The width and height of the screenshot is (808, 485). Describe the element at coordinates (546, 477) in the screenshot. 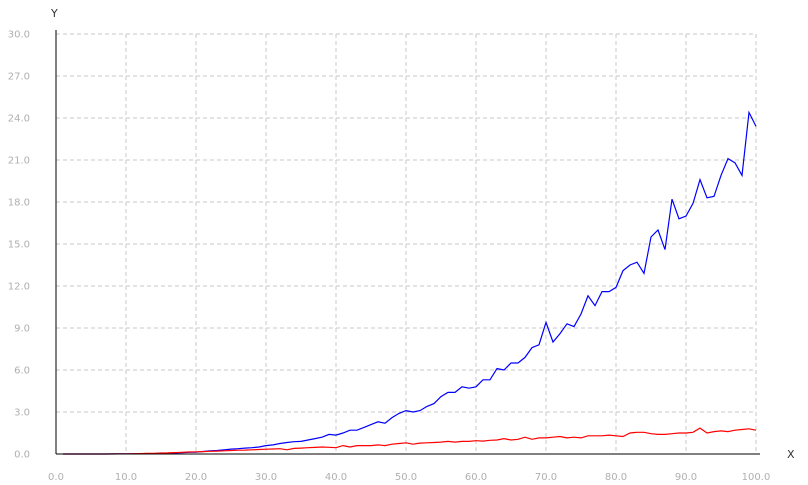

I see `x-tick-label: 70.0` at that location.